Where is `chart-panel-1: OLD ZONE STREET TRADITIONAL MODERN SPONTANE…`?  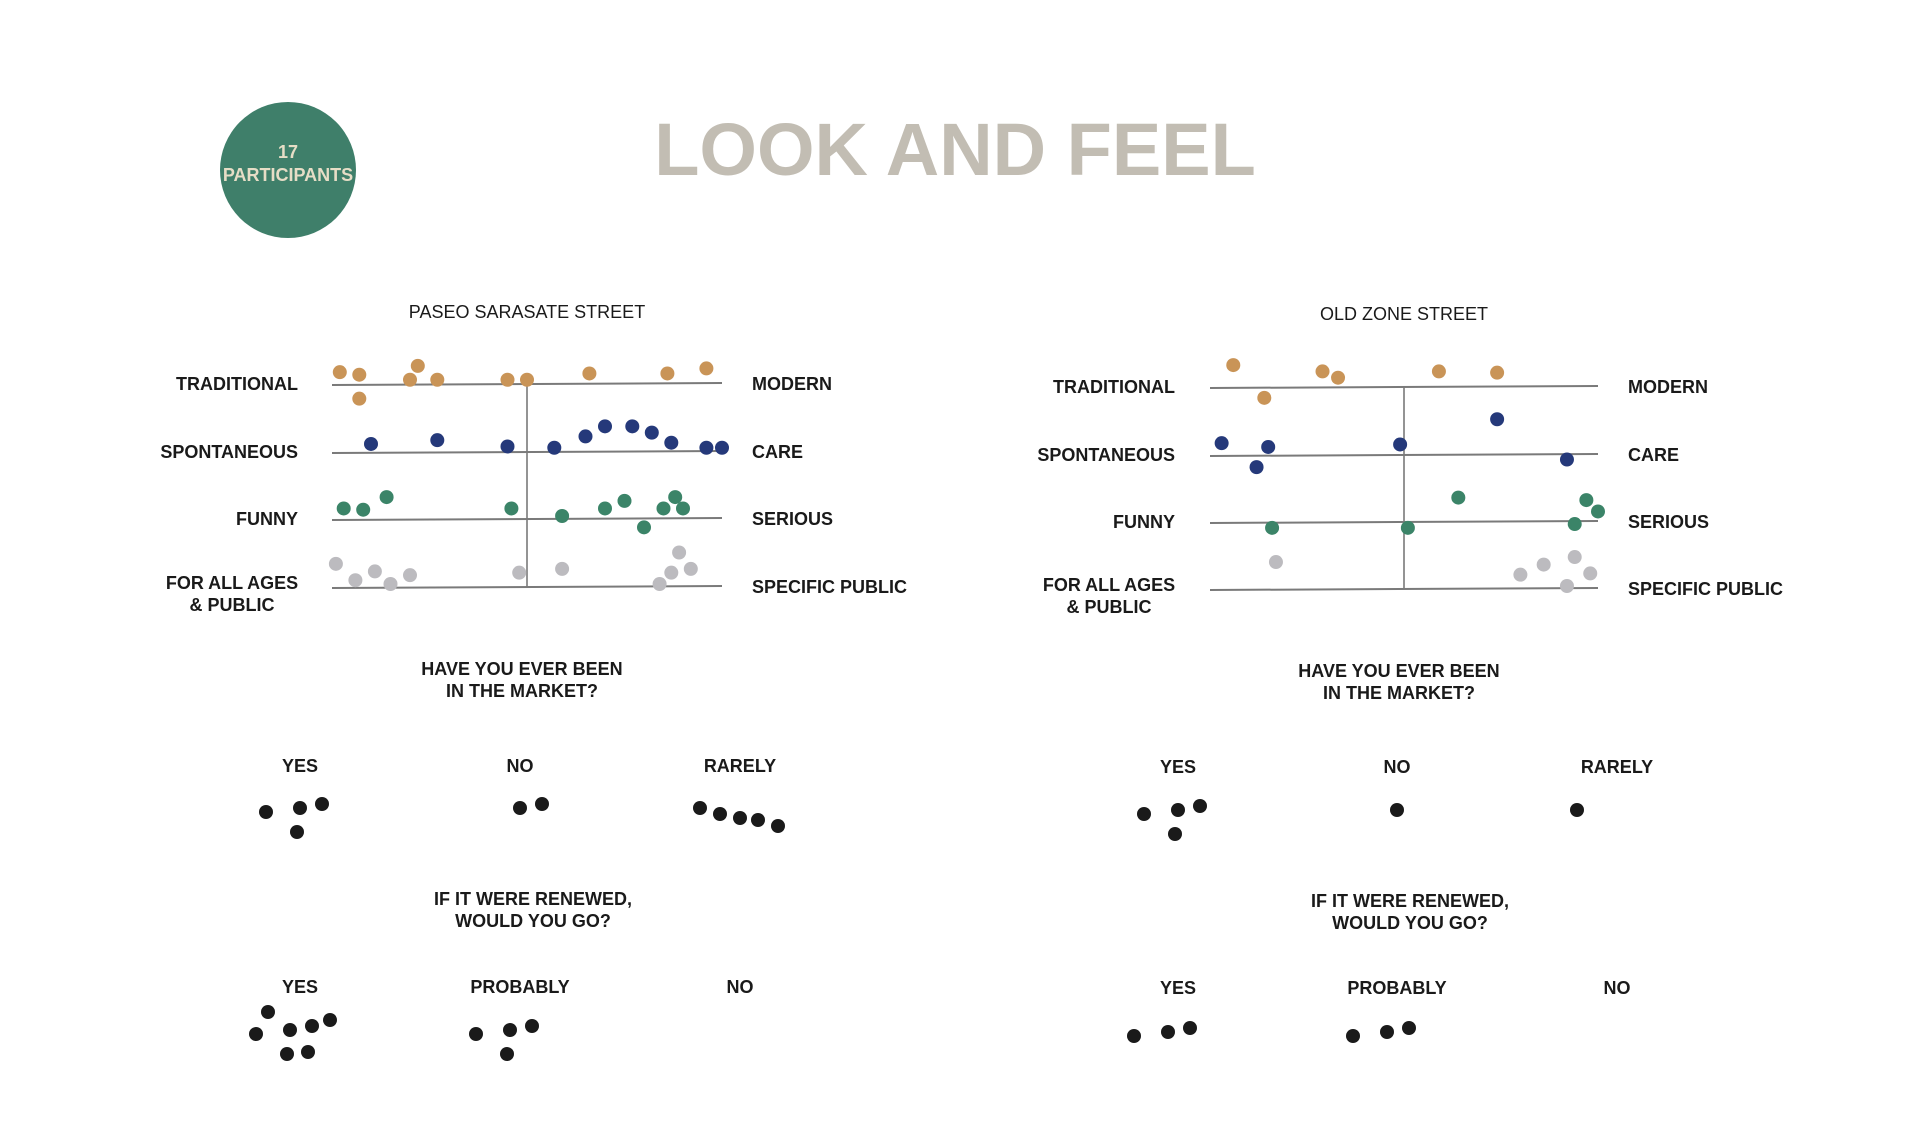
chart-panel-1: OLD ZONE STREET TRADITIONAL MODERN SPONTANE… is located at coordinates (1410, 460).